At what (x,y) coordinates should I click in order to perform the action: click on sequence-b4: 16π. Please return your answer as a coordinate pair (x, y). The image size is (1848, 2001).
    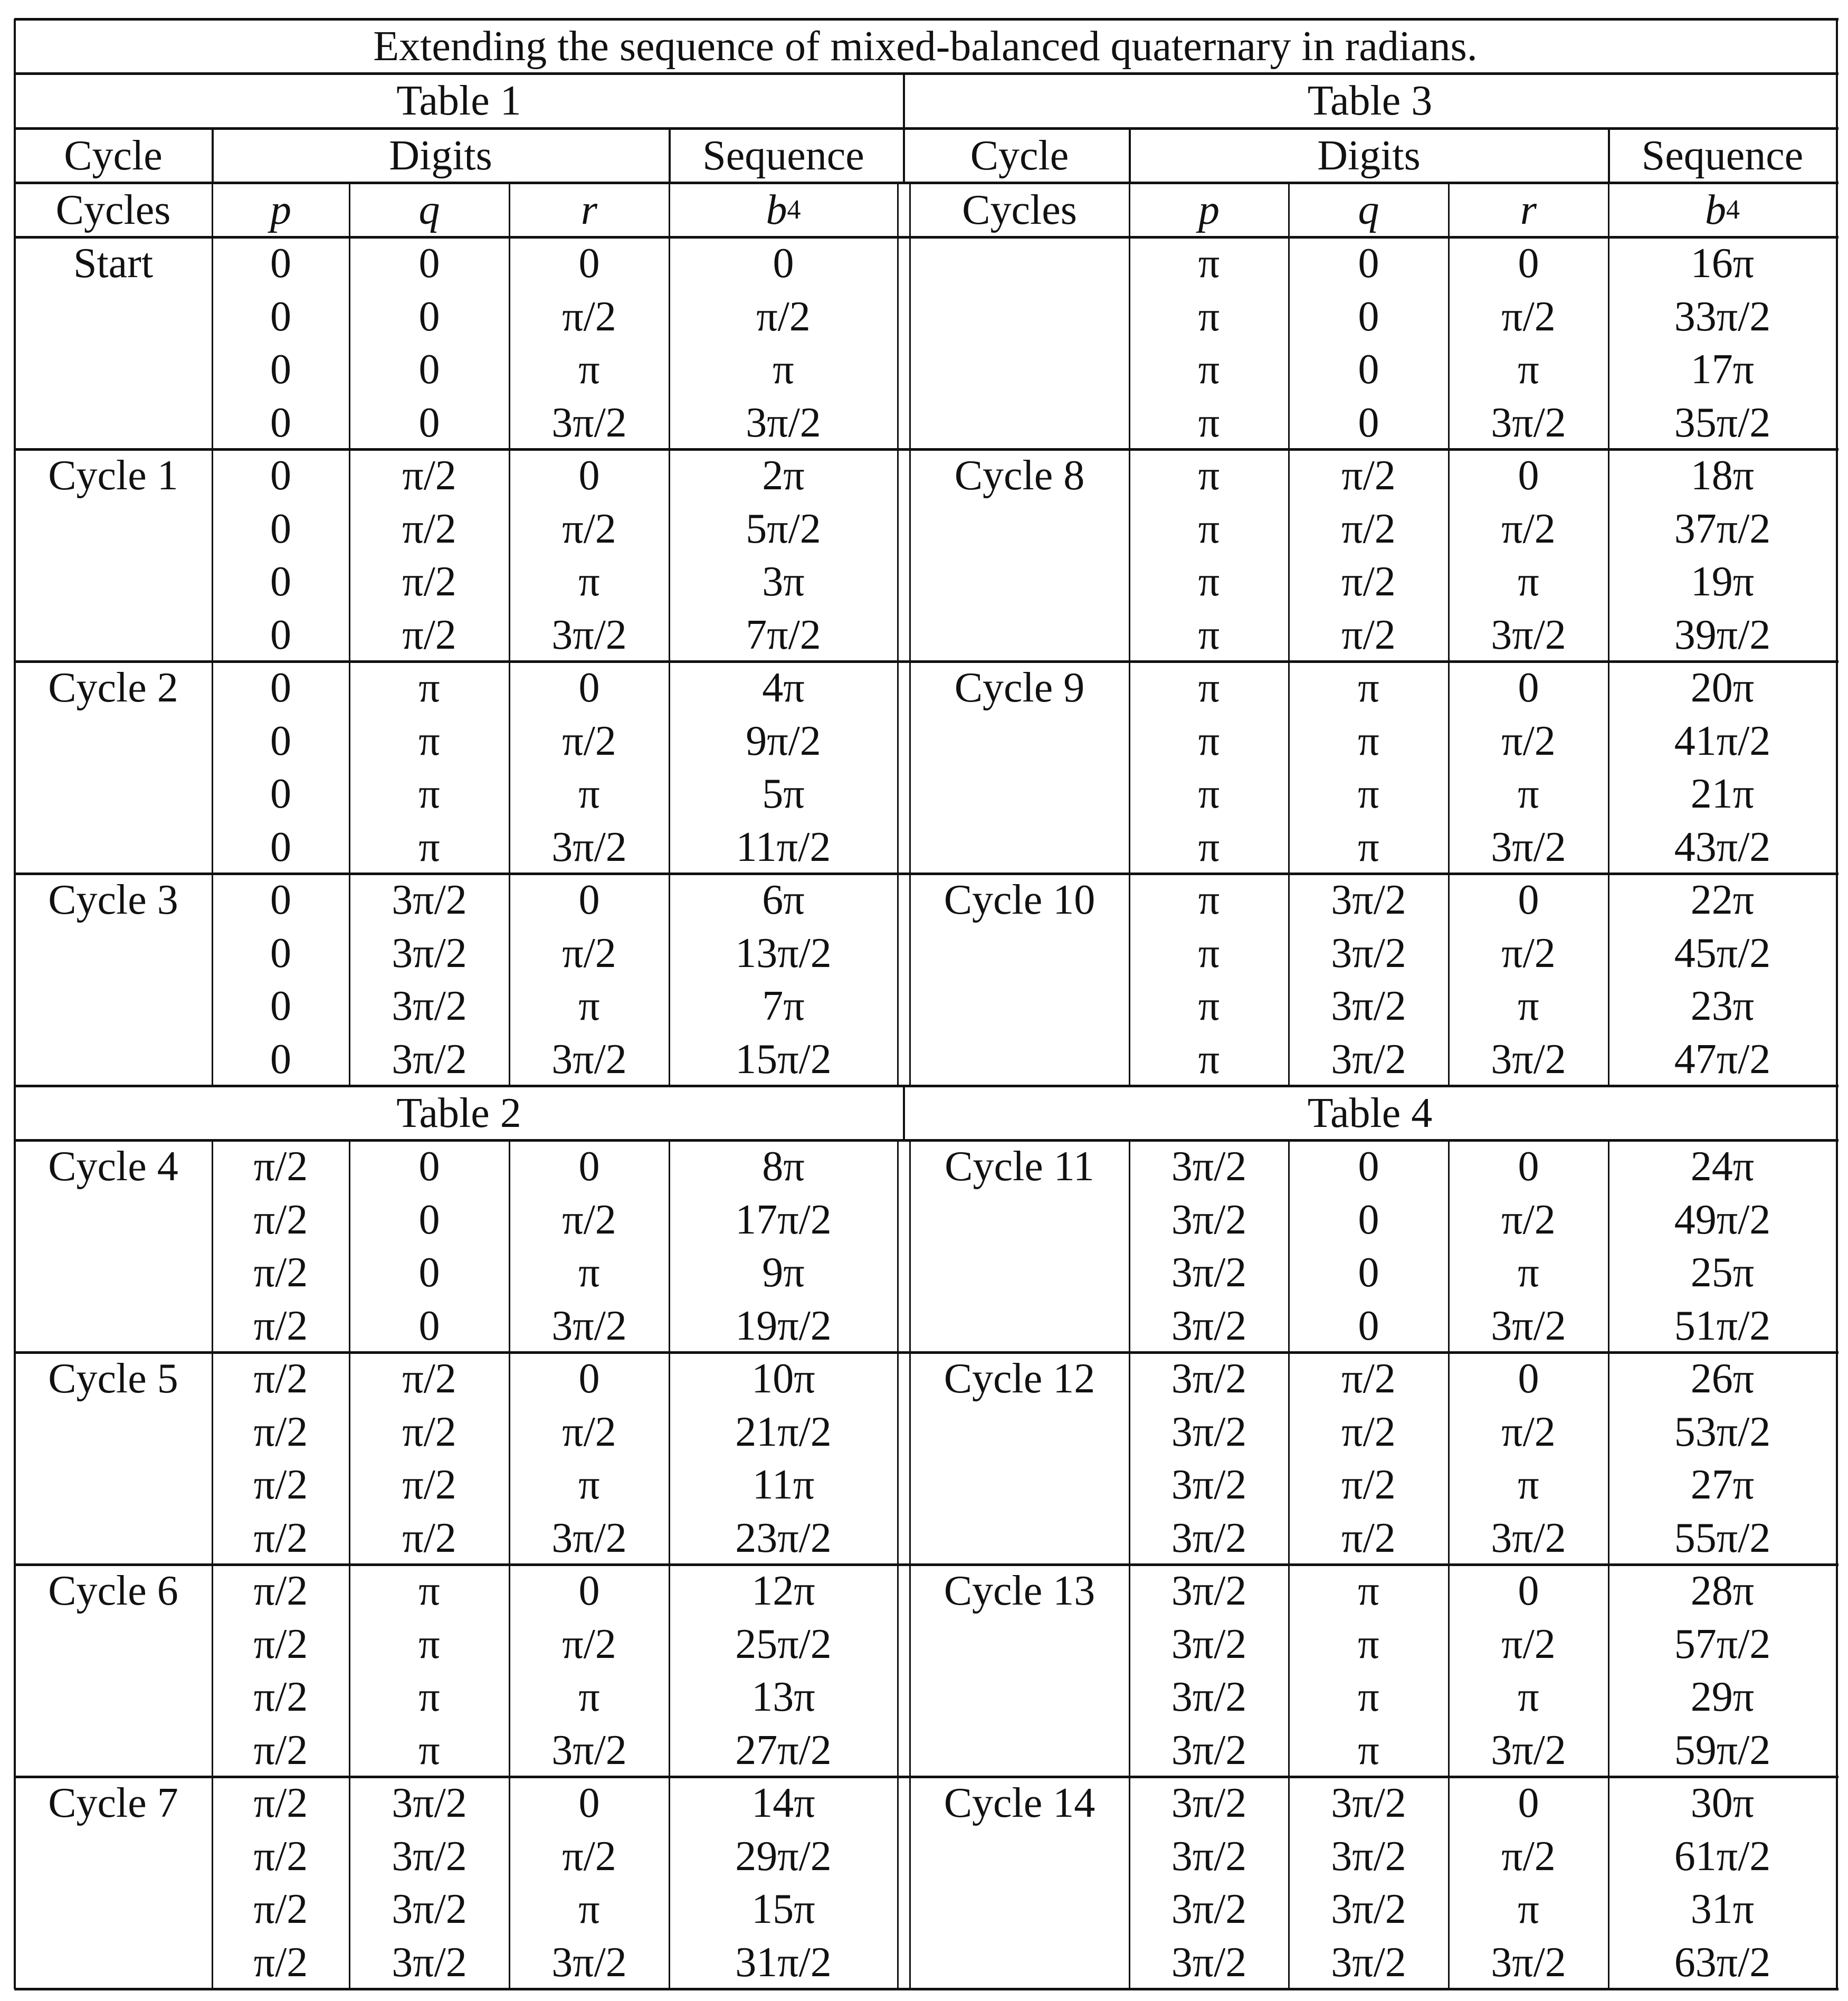
    Looking at the image, I should click on (1722, 263).